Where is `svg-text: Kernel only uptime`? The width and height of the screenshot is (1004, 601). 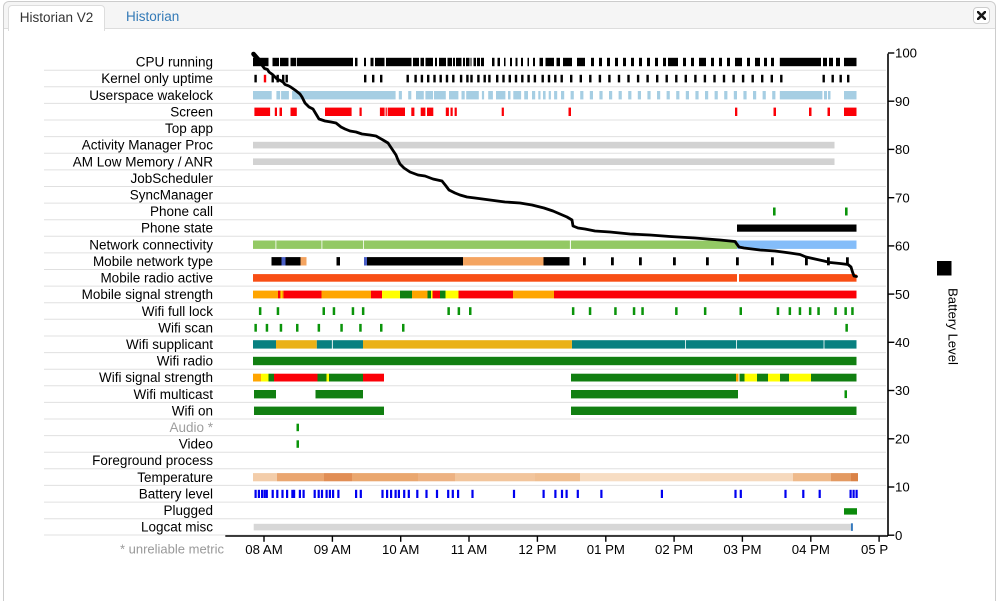 svg-text: Kernel only uptime is located at coordinates (157, 78).